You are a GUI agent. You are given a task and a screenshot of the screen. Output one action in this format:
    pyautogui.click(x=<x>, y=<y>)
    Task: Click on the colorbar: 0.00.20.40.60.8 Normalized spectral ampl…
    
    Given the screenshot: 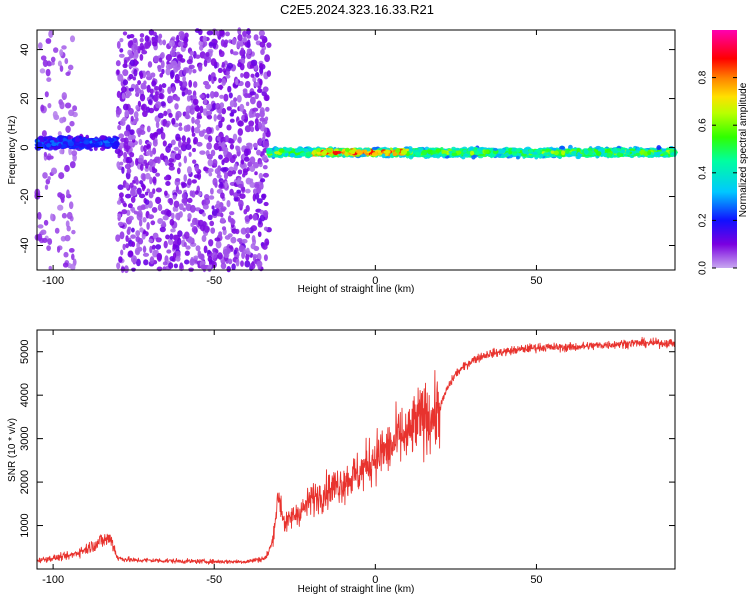 What is the action you would take?
    pyautogui.click(x=723, y=152)
    